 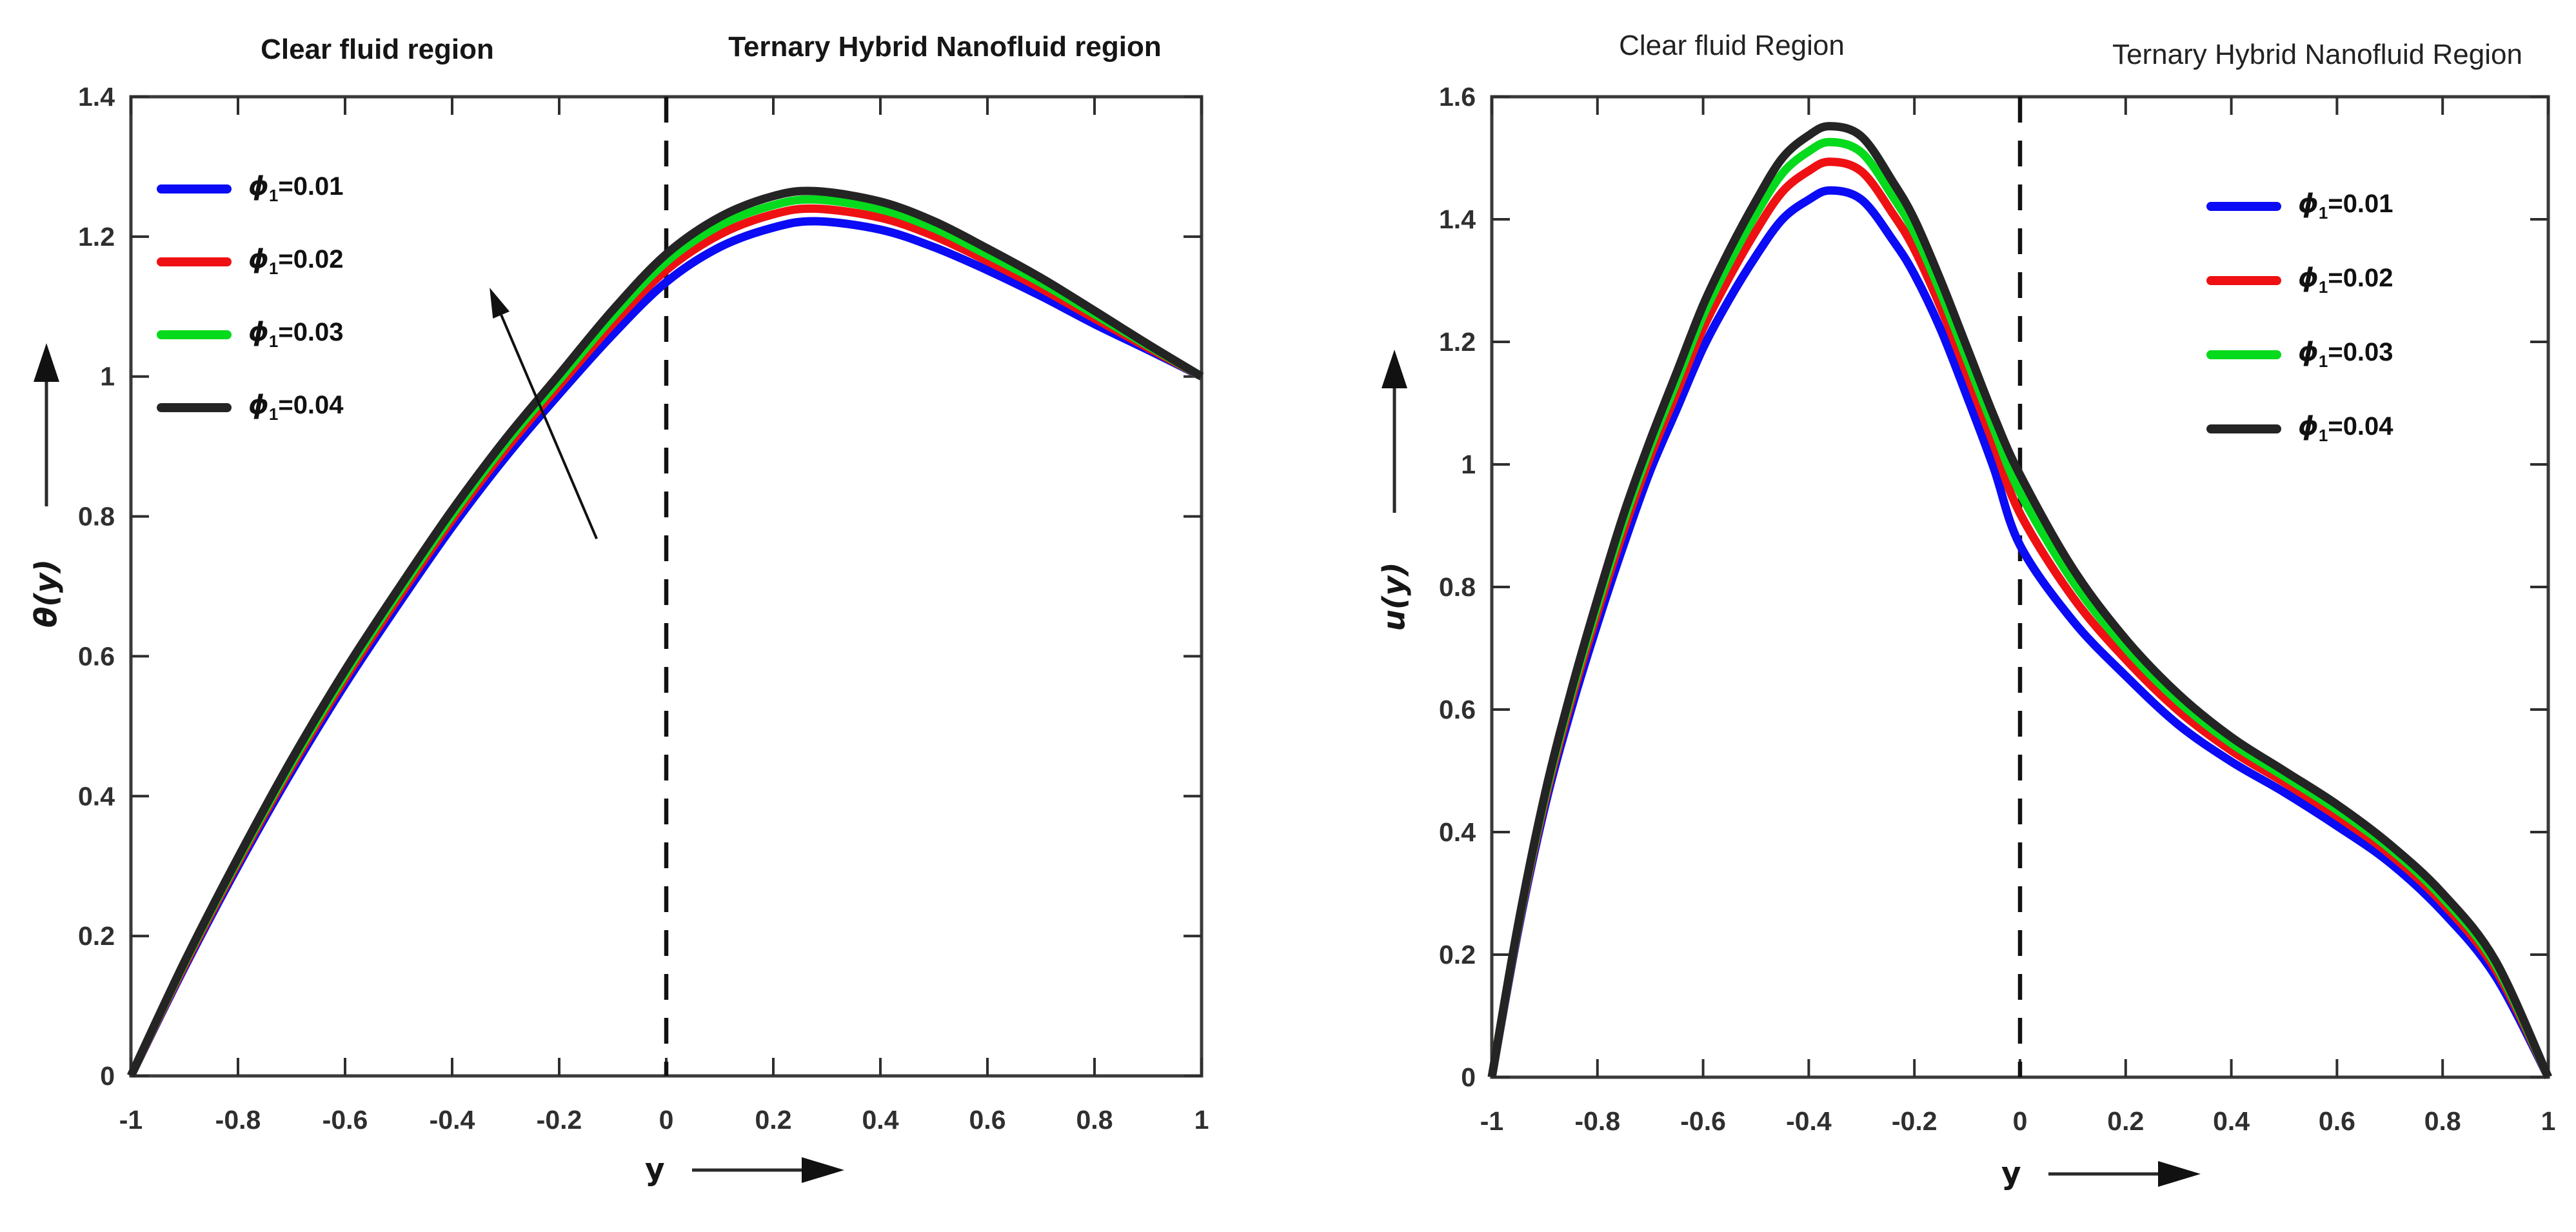 I want to click on x-tick-label: 0.4, so click(x=2231, y=1121).